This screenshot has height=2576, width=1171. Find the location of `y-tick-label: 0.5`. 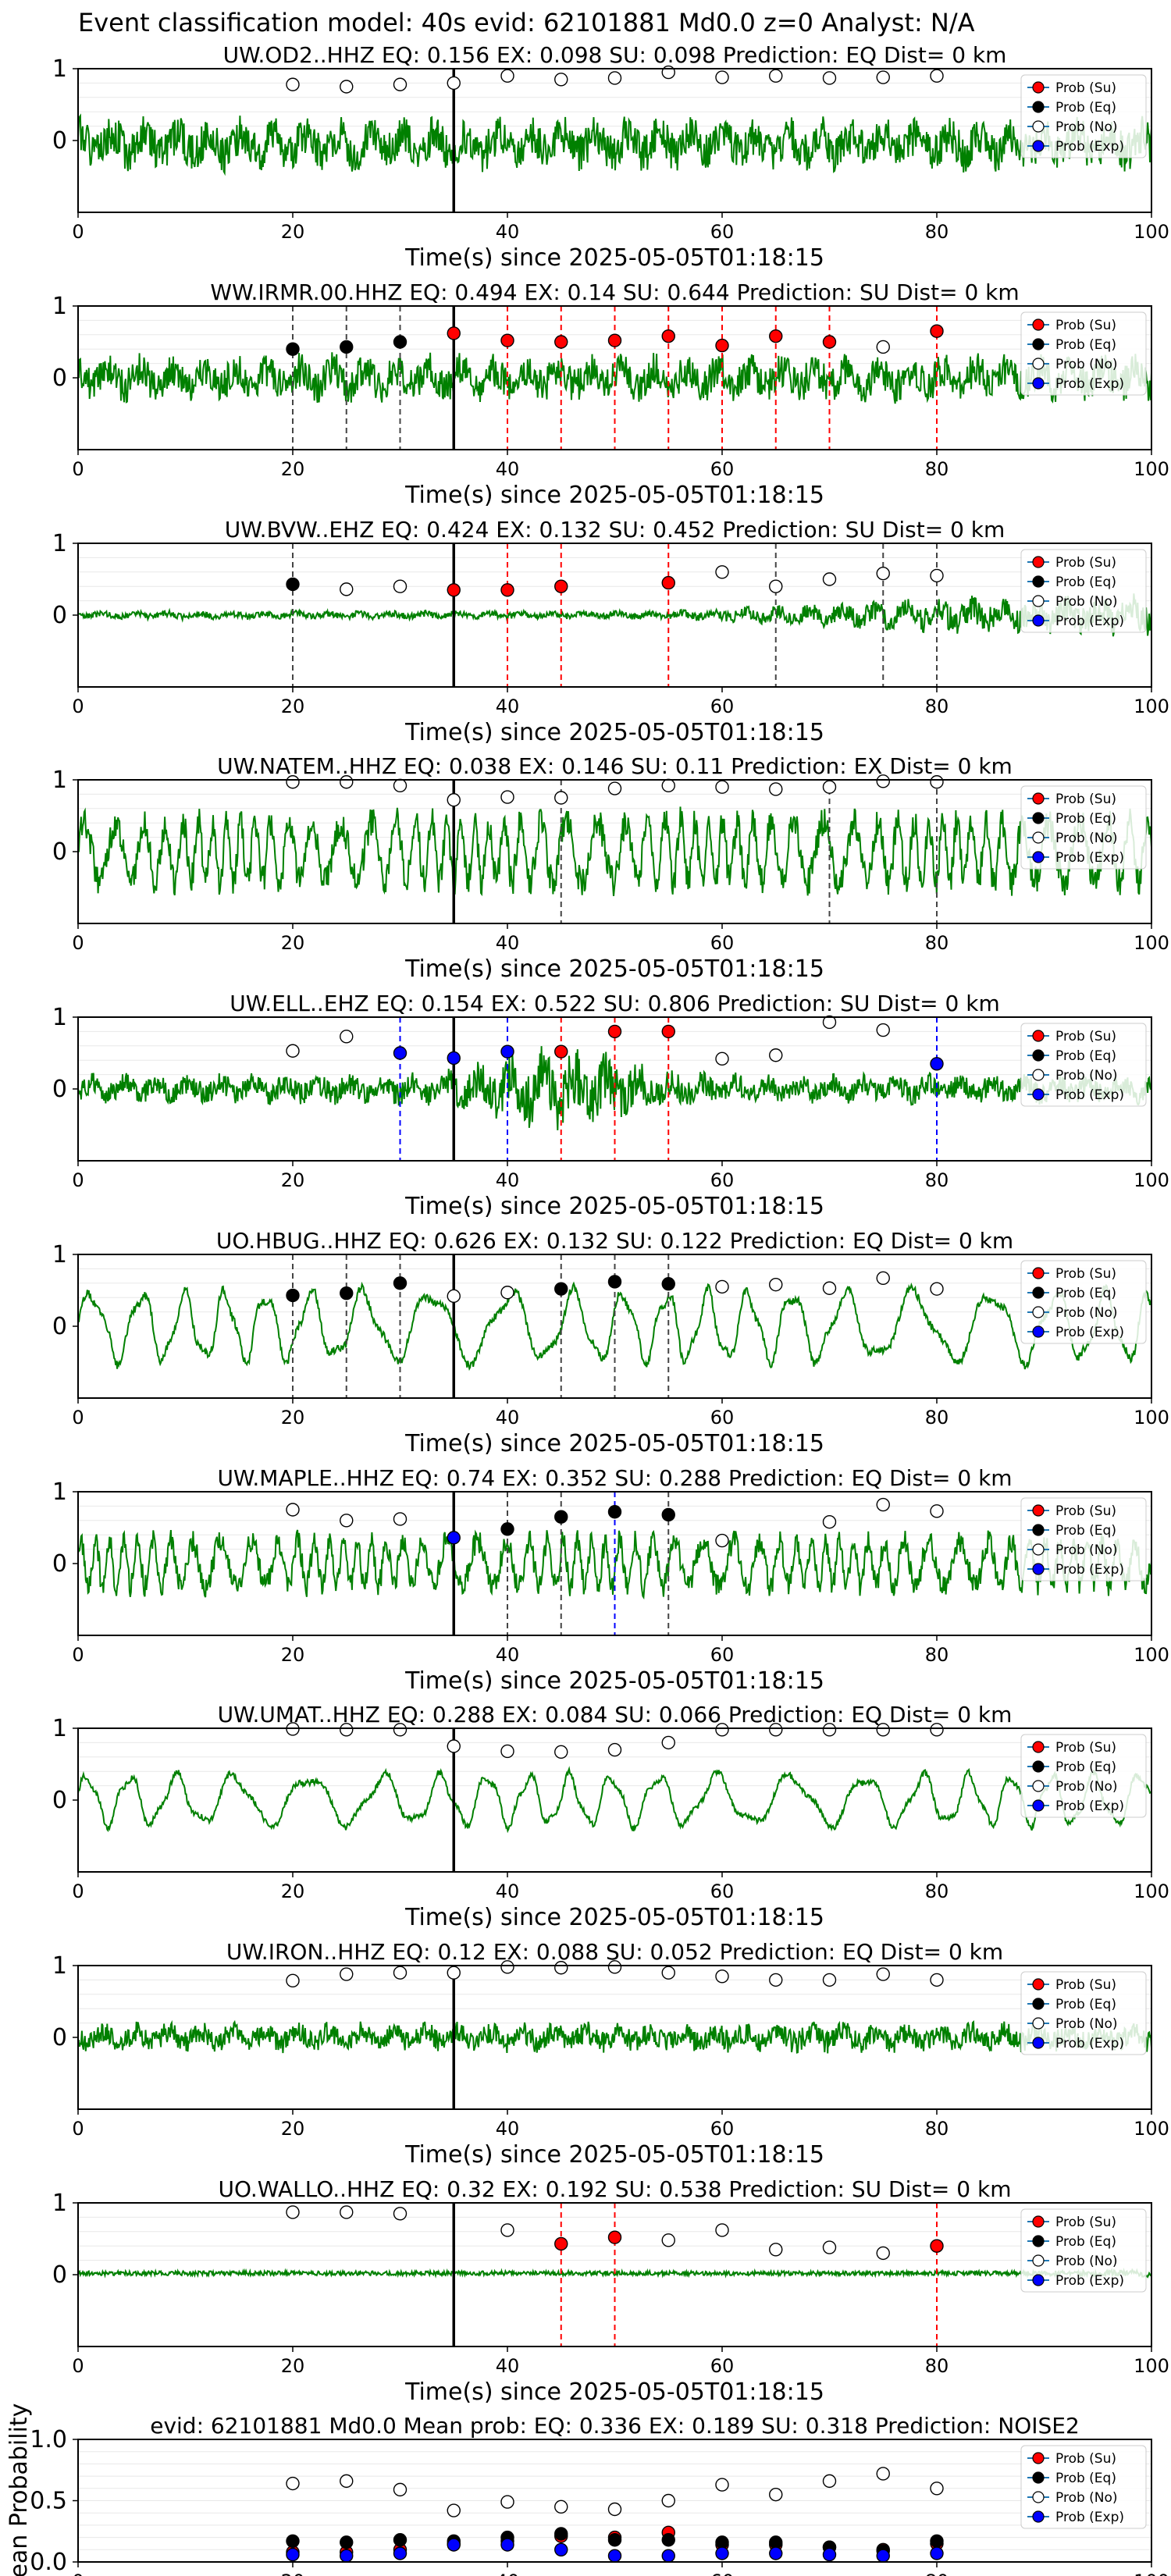

y-tick-label: 0.5 is located at coordinates (48, 2501).